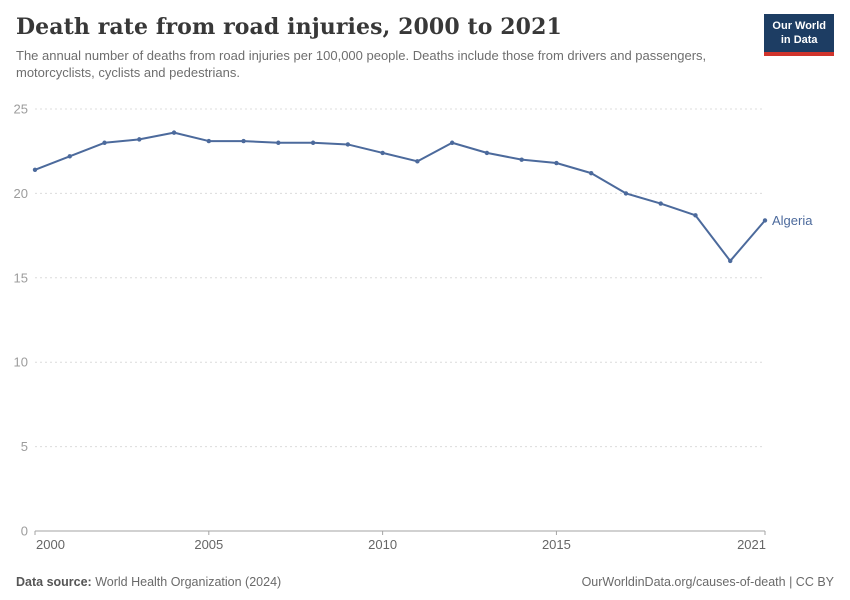 This screenshot has width=850, height=600. What do you see at coordinates (54, 582) in the screenshot?
I see `data-source-label: Data source:` at bounding box center [54, 582].